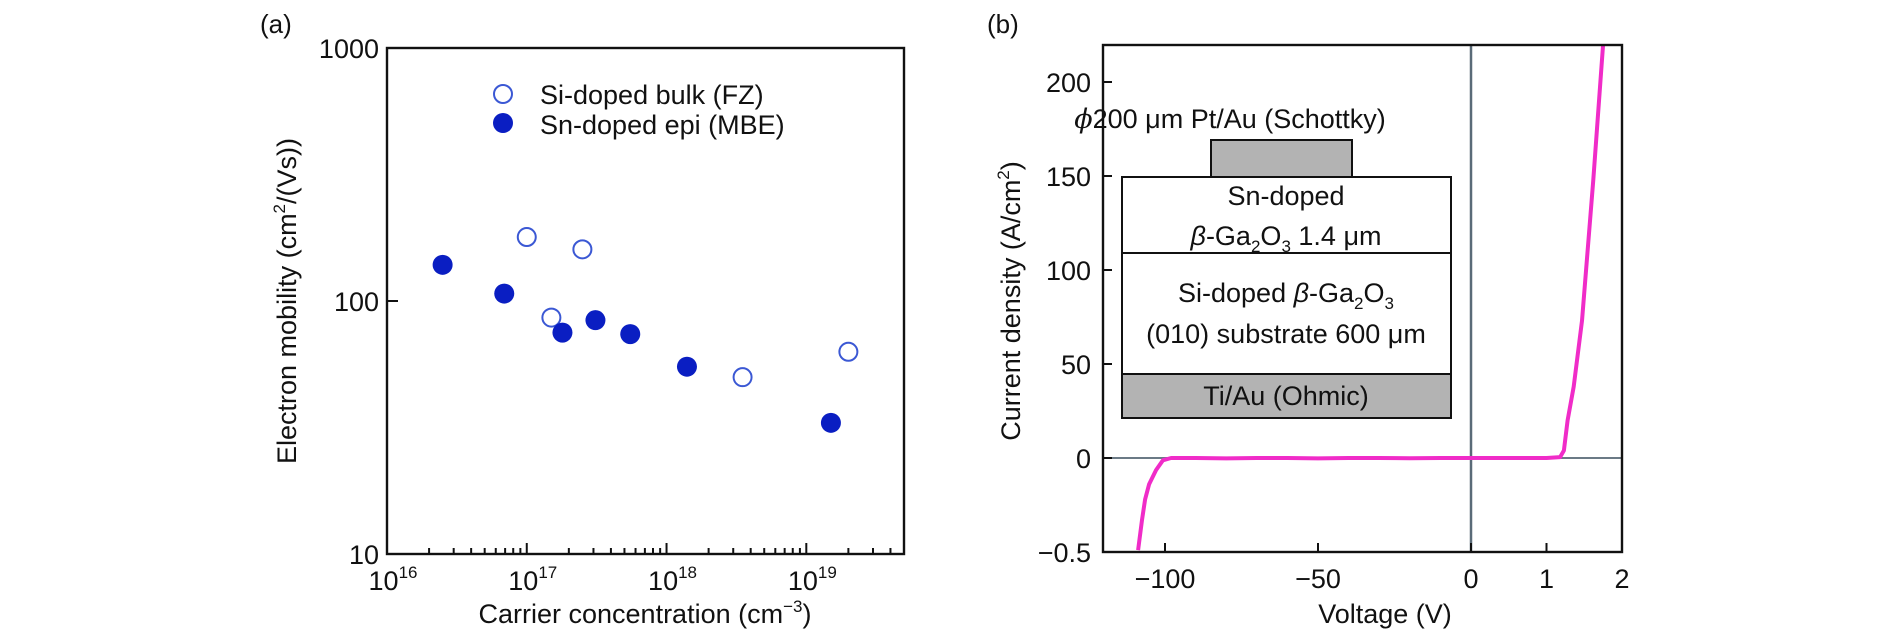  I want to click on x-tick-label: 1019, so click(812, 579).